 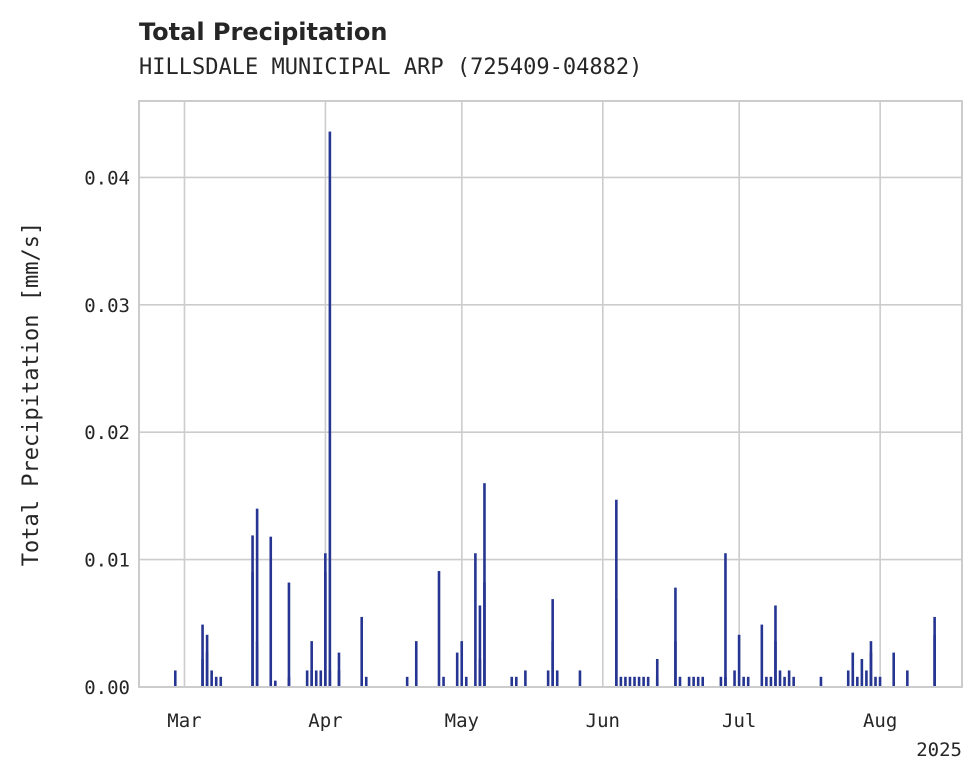 I want to click on chart-subtitle: HILLSDALE MUNICIPAL ARP (725409-04882), so click(x=390, y=67).